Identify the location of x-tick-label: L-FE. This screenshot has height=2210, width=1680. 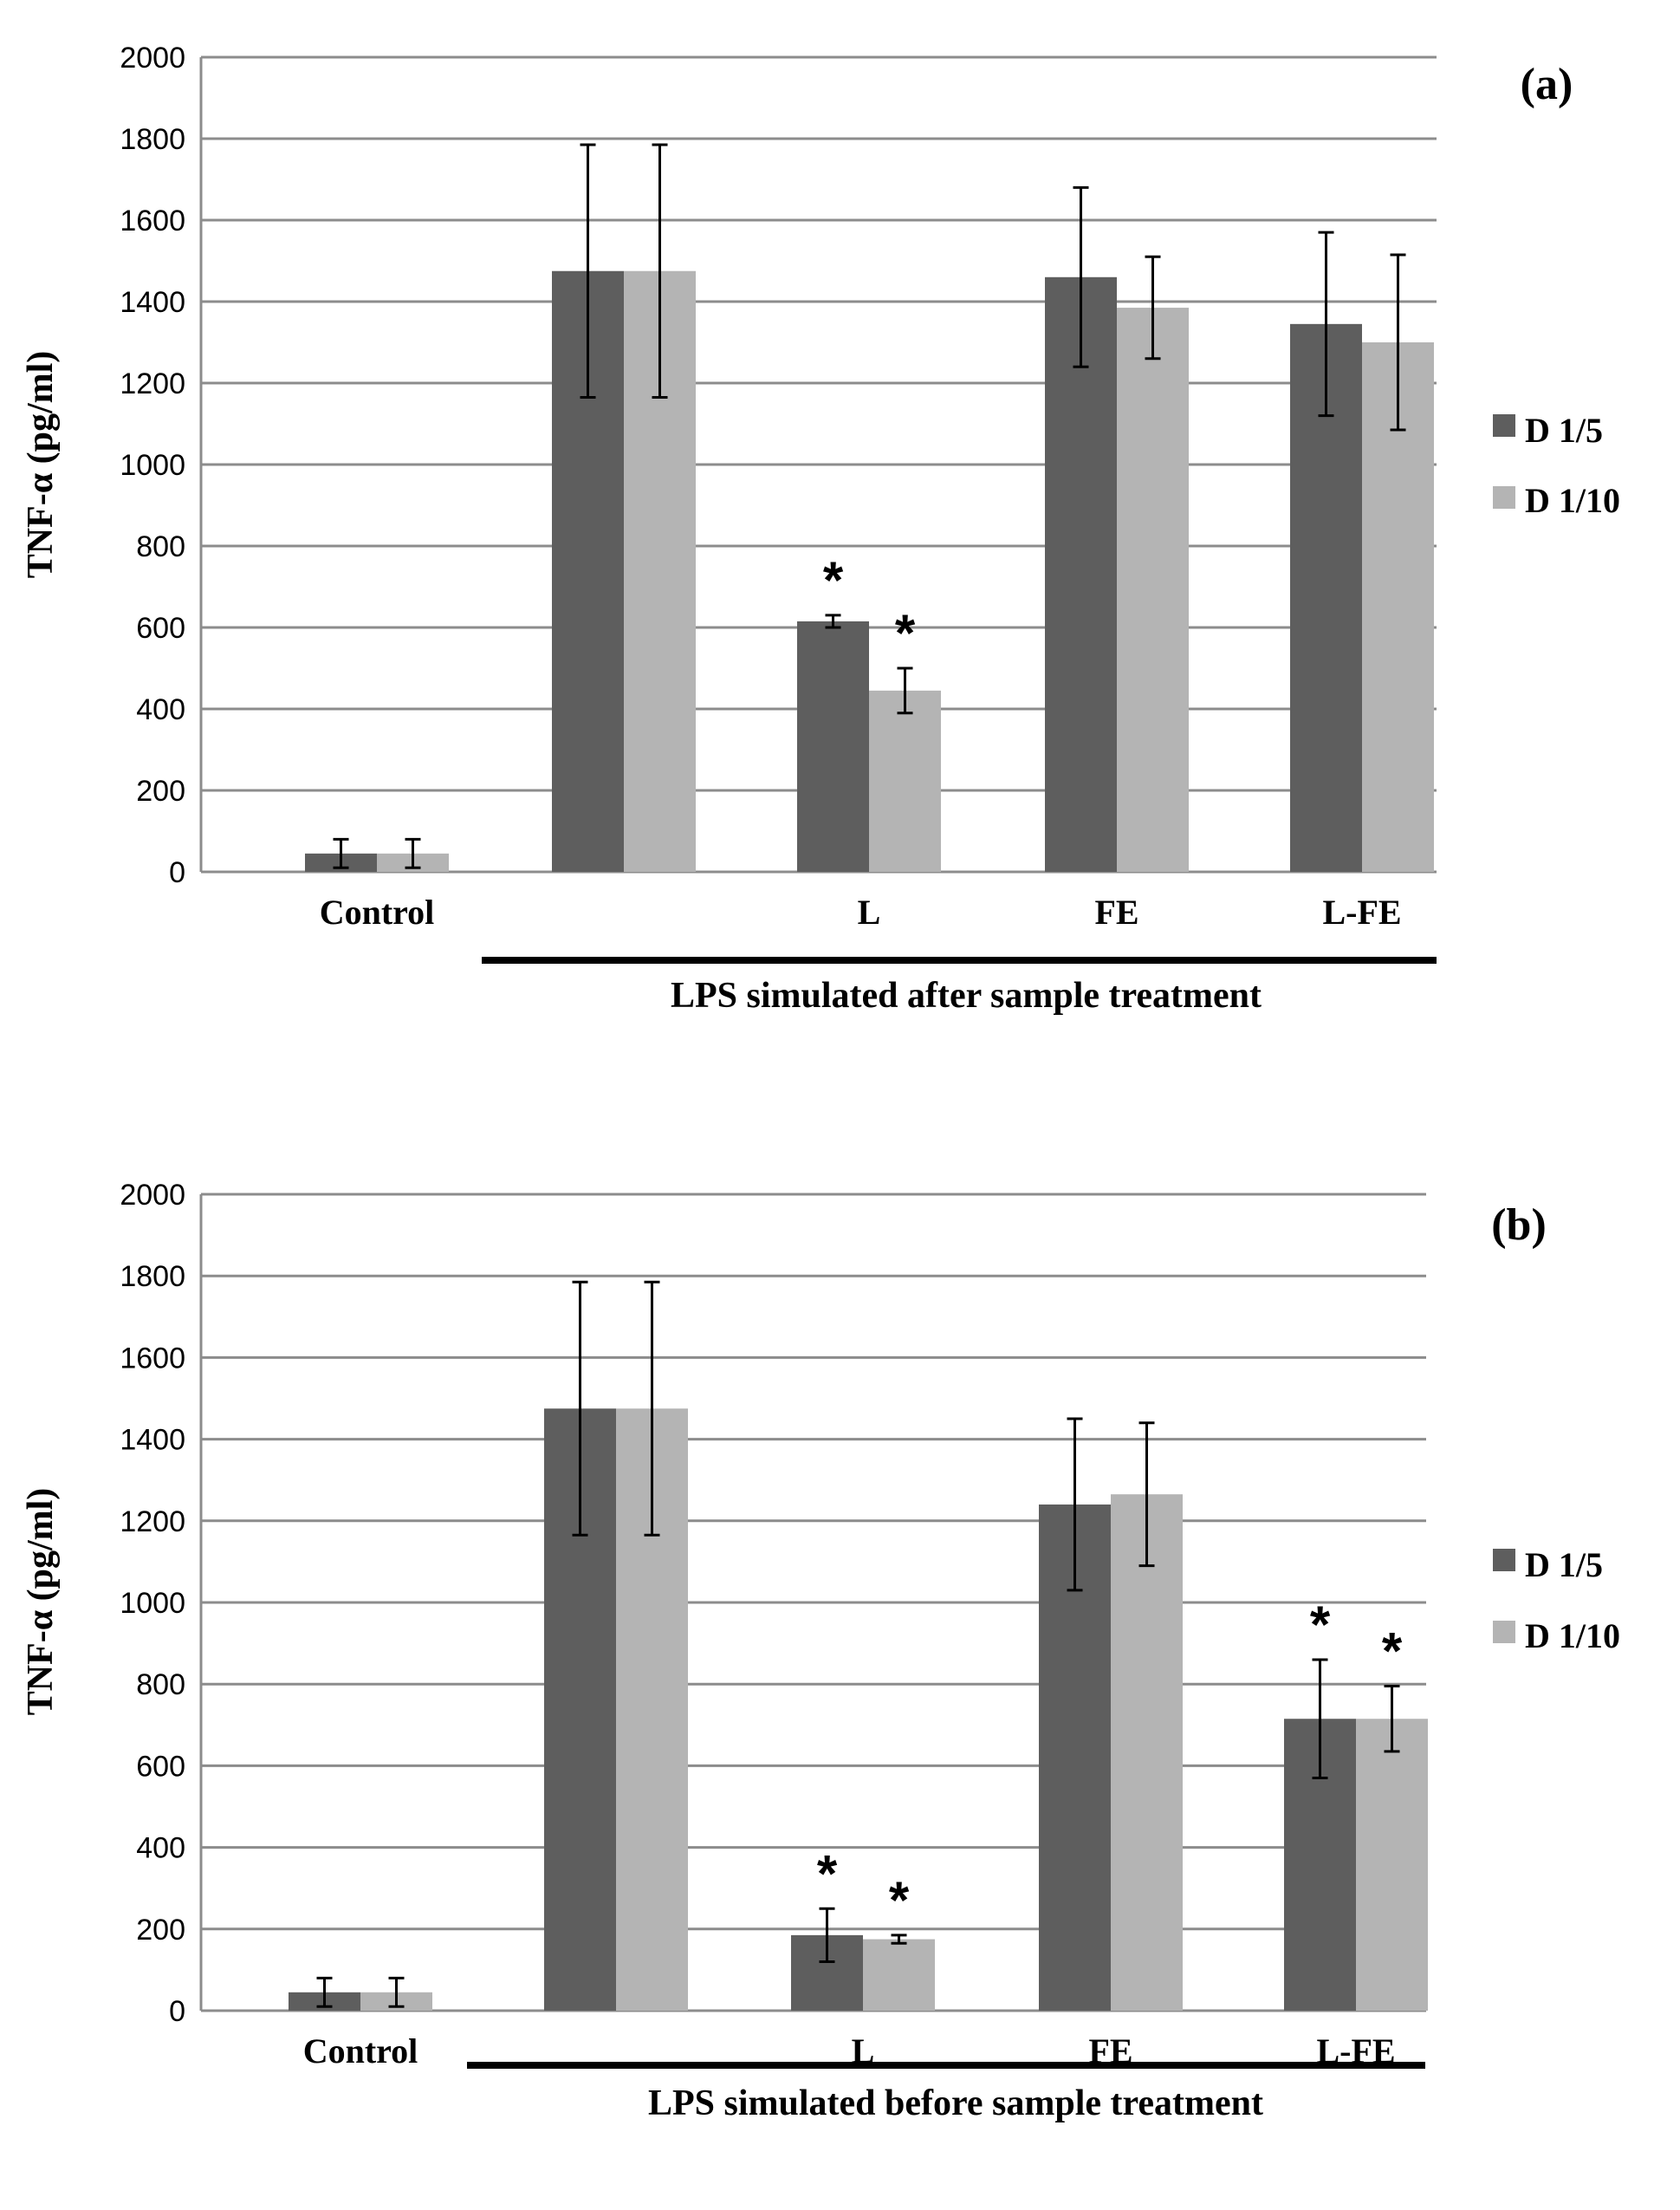
(1361, 912).